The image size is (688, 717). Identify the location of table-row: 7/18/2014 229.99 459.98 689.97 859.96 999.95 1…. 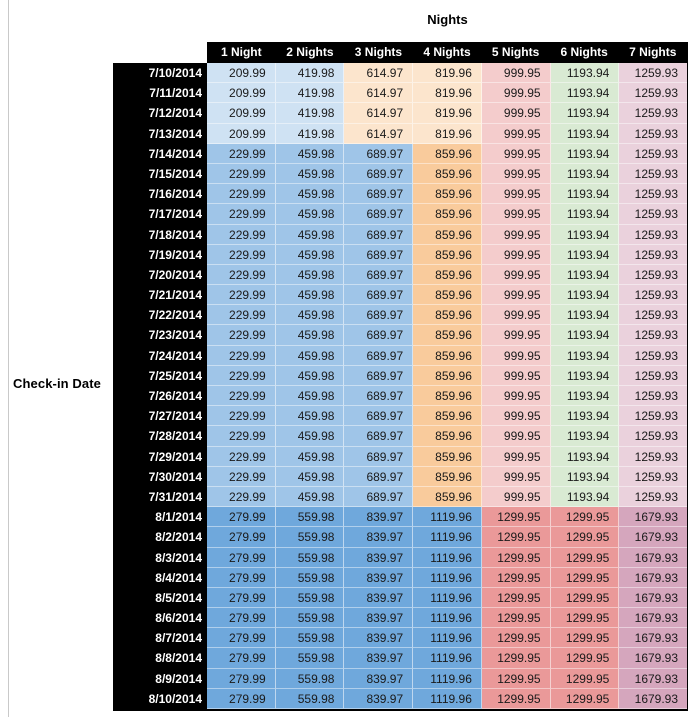
(400, 234).